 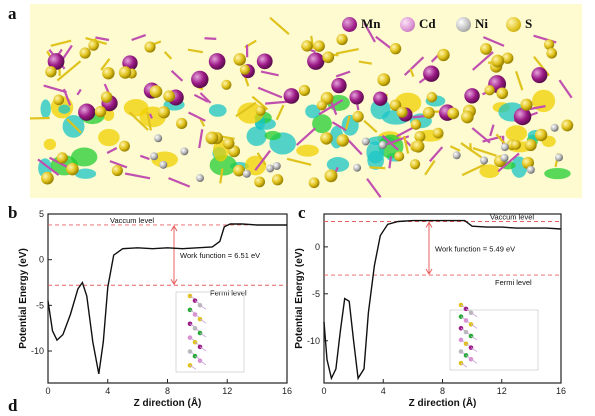 I want to click on work-function-label: Work function = 6.51 eV, so click(x=220, y=255).